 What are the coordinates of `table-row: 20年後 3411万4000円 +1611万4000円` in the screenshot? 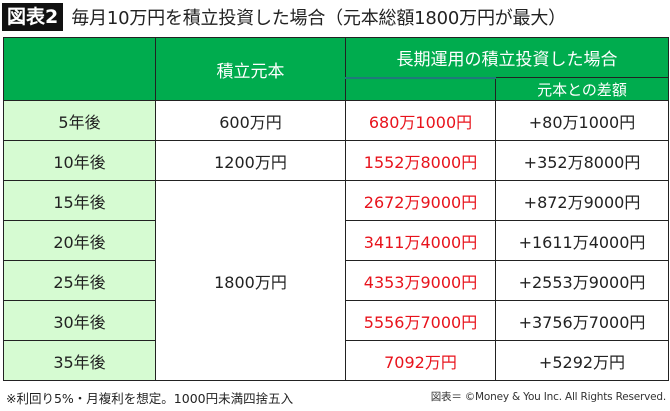 It's located at (336, 240).